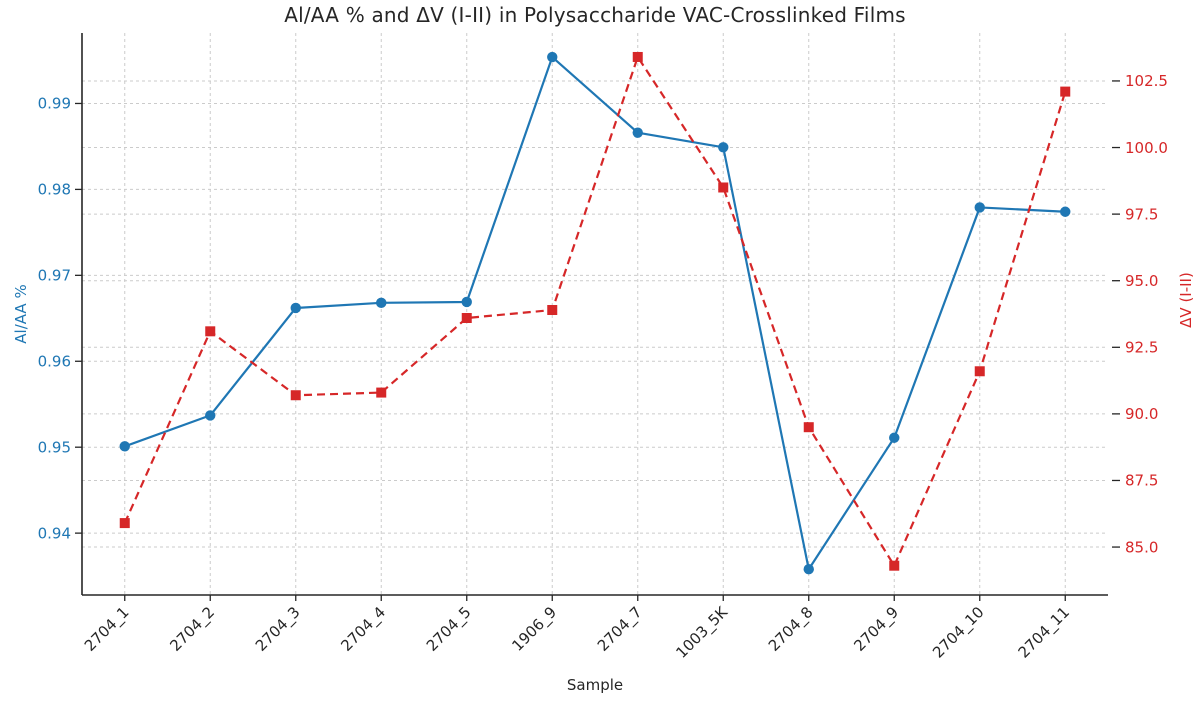  I want to click on left-tick-label: 0.98, so click(54, 190).